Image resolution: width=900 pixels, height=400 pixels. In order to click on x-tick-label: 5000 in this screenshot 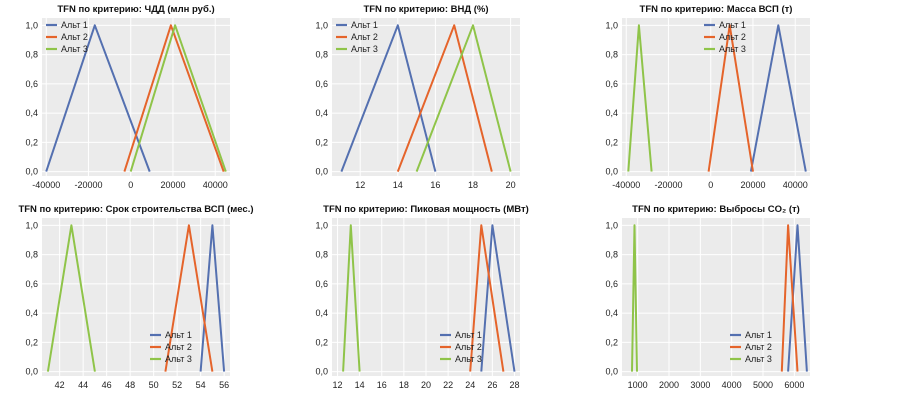, I will do `click(763, 385)`.